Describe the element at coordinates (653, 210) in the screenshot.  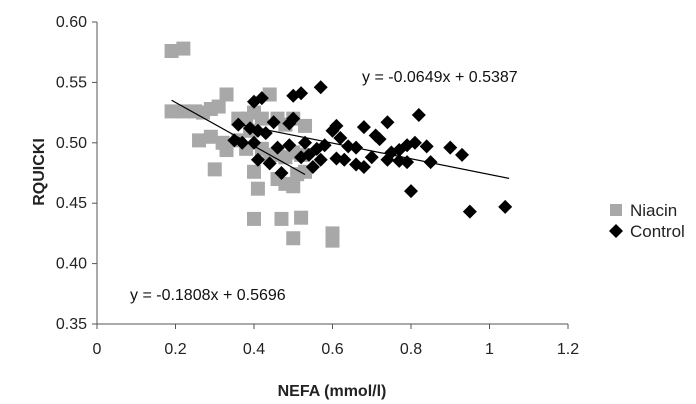
I see `legend-label-niacin: Niacin` at that location.